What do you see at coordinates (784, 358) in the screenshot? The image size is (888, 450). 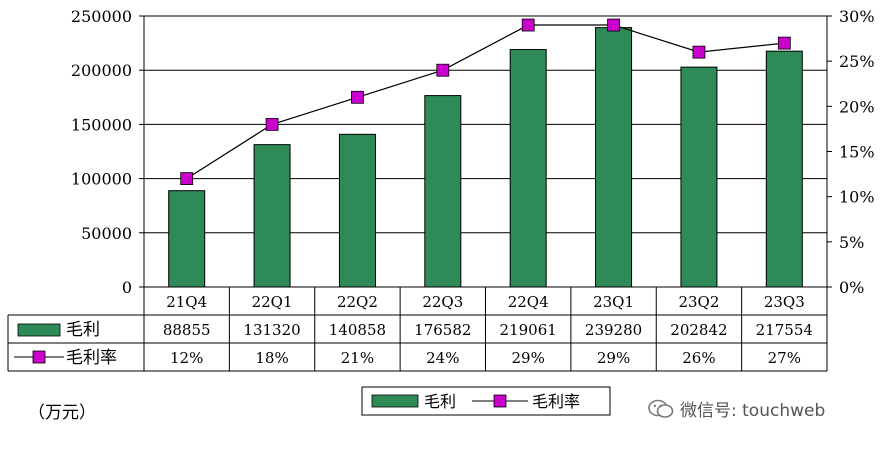 I see `line-value-label: 27%` at bounding box center [784, 358].